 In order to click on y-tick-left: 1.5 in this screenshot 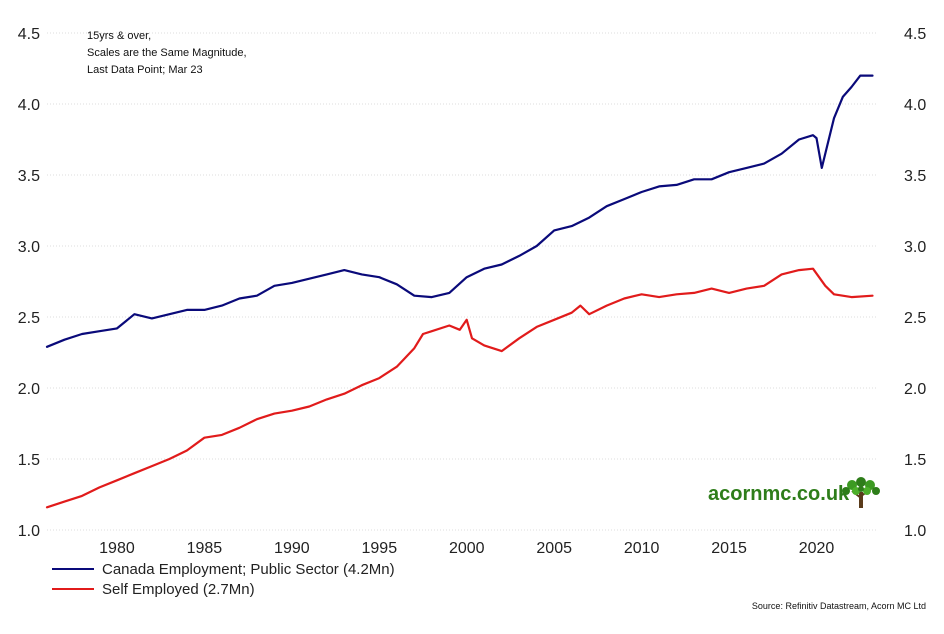, I will do `click(29, 460)`.